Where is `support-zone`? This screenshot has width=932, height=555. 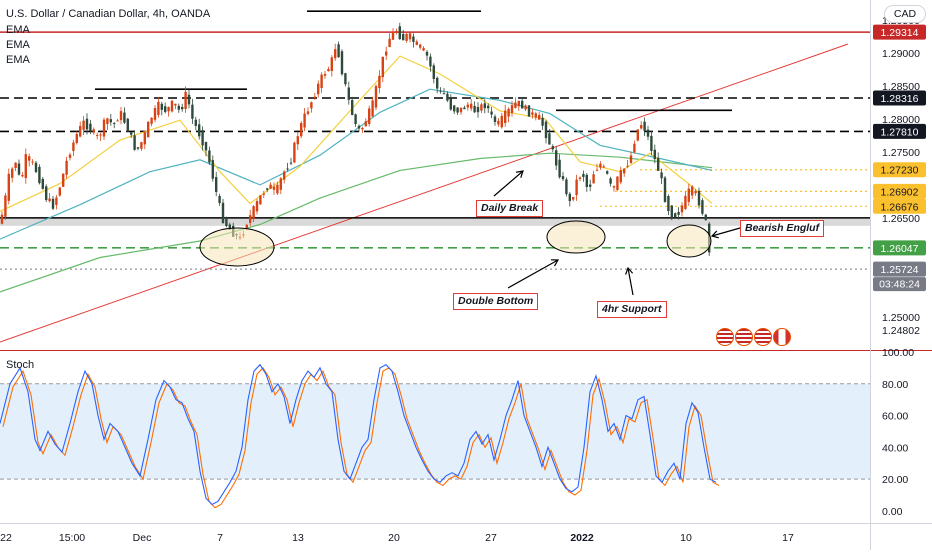 support-zone is located at coordinates (435, 221).